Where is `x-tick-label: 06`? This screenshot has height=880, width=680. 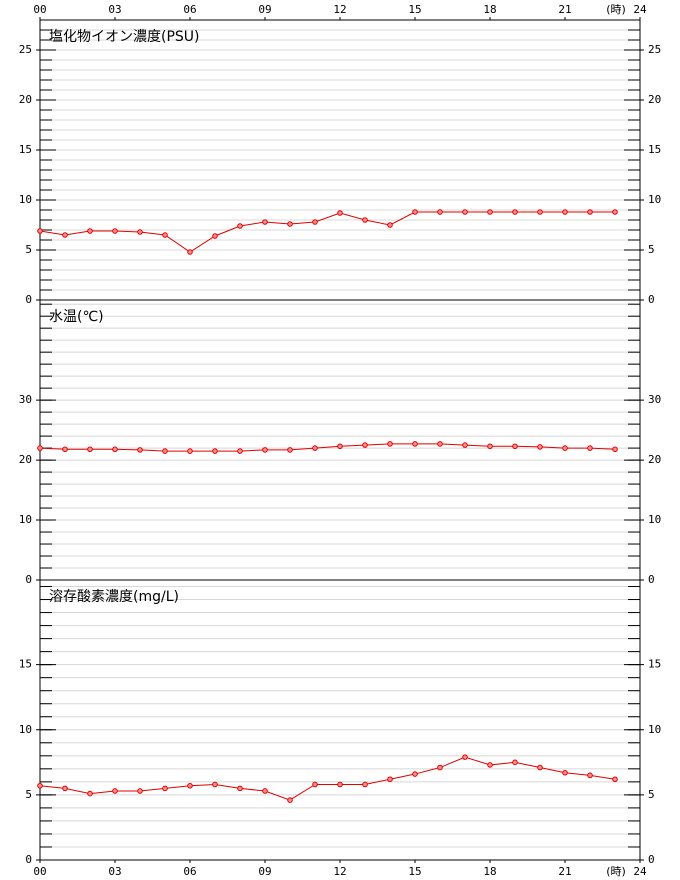 x-tick-label: 06 is located at coordinates (189, 9).